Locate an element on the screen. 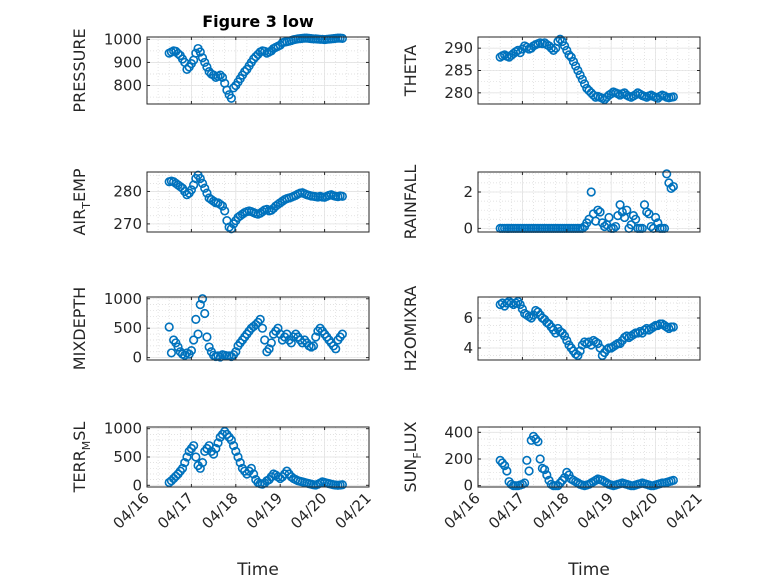  subplot-6: 4 6 H2OMIXRA is located at coordinates (551, 328).